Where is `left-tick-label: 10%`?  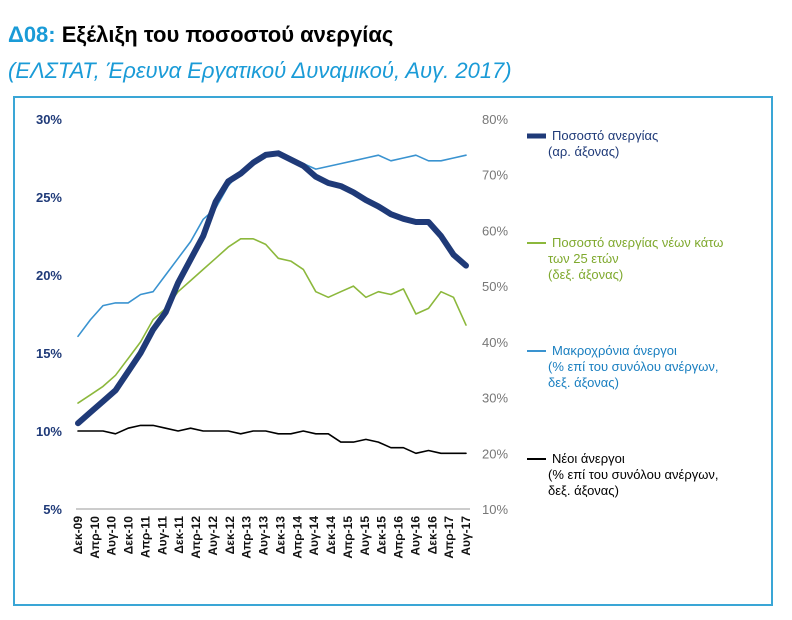 left-tick-label: 10% is located at coordinates (49, 431).